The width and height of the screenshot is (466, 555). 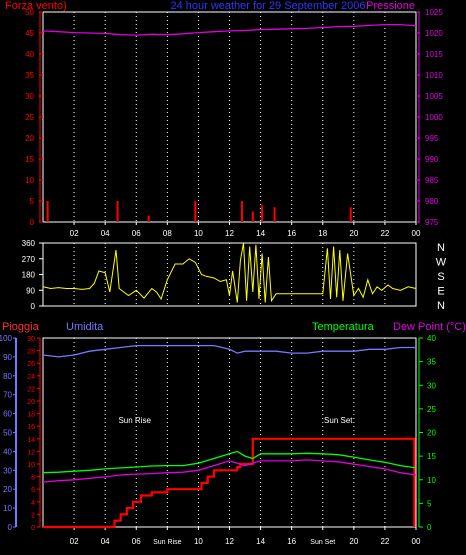 I want to click on right-tick-label: 1015, so click(x=434, y=54).